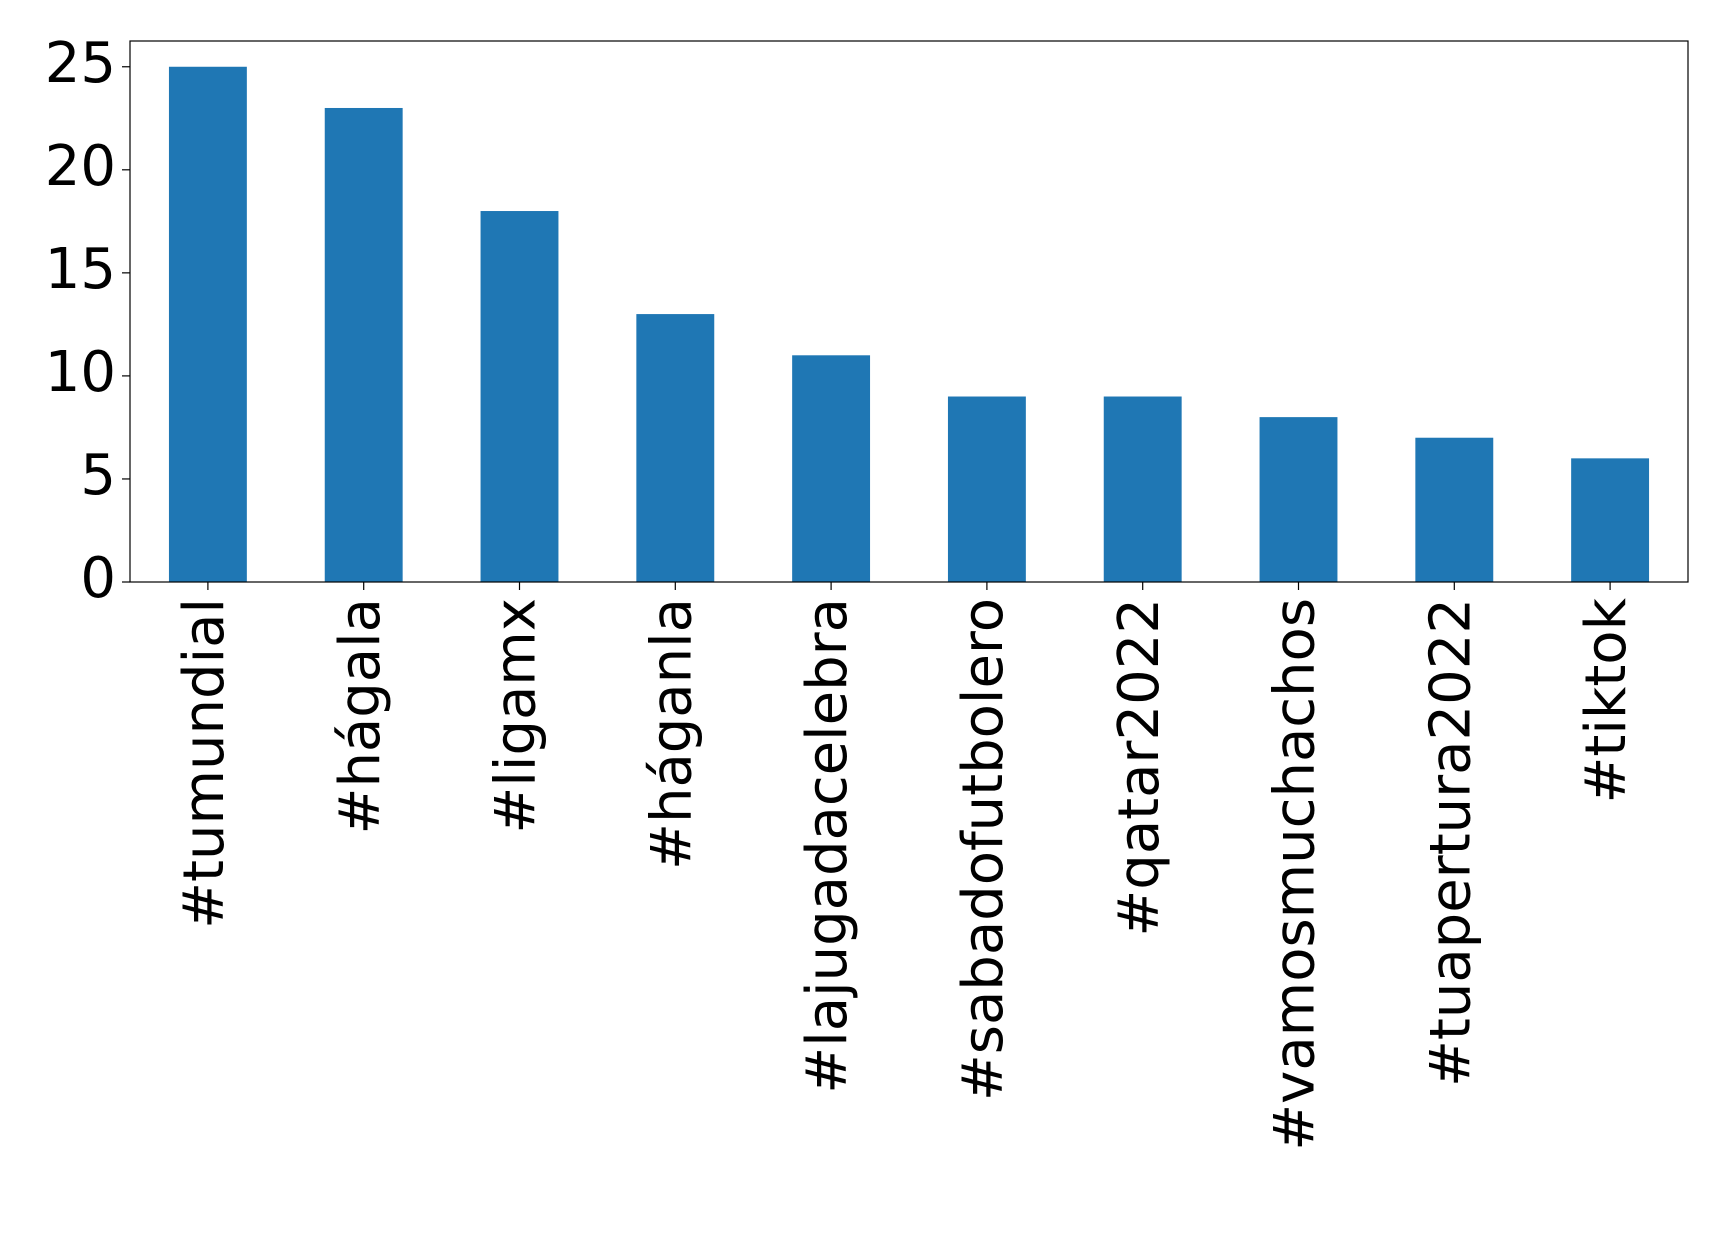 The width and height of the screenshot is (1719, 1245). I want to click on x-tick-label: #ligamx, so click(516, 716).